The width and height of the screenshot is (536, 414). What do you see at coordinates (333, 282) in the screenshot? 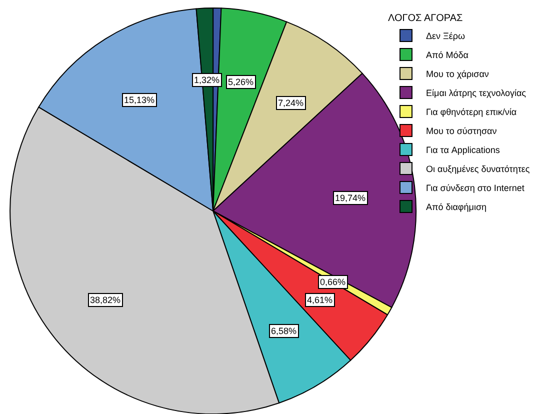
I see `data-label: 0,66%` at bounding box center [333, 282].